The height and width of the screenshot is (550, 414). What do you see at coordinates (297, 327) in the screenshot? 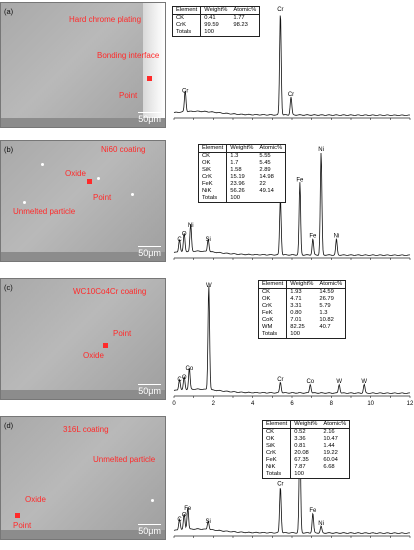
I see `table-cell: 82.25` at bounding box center [297, 327].